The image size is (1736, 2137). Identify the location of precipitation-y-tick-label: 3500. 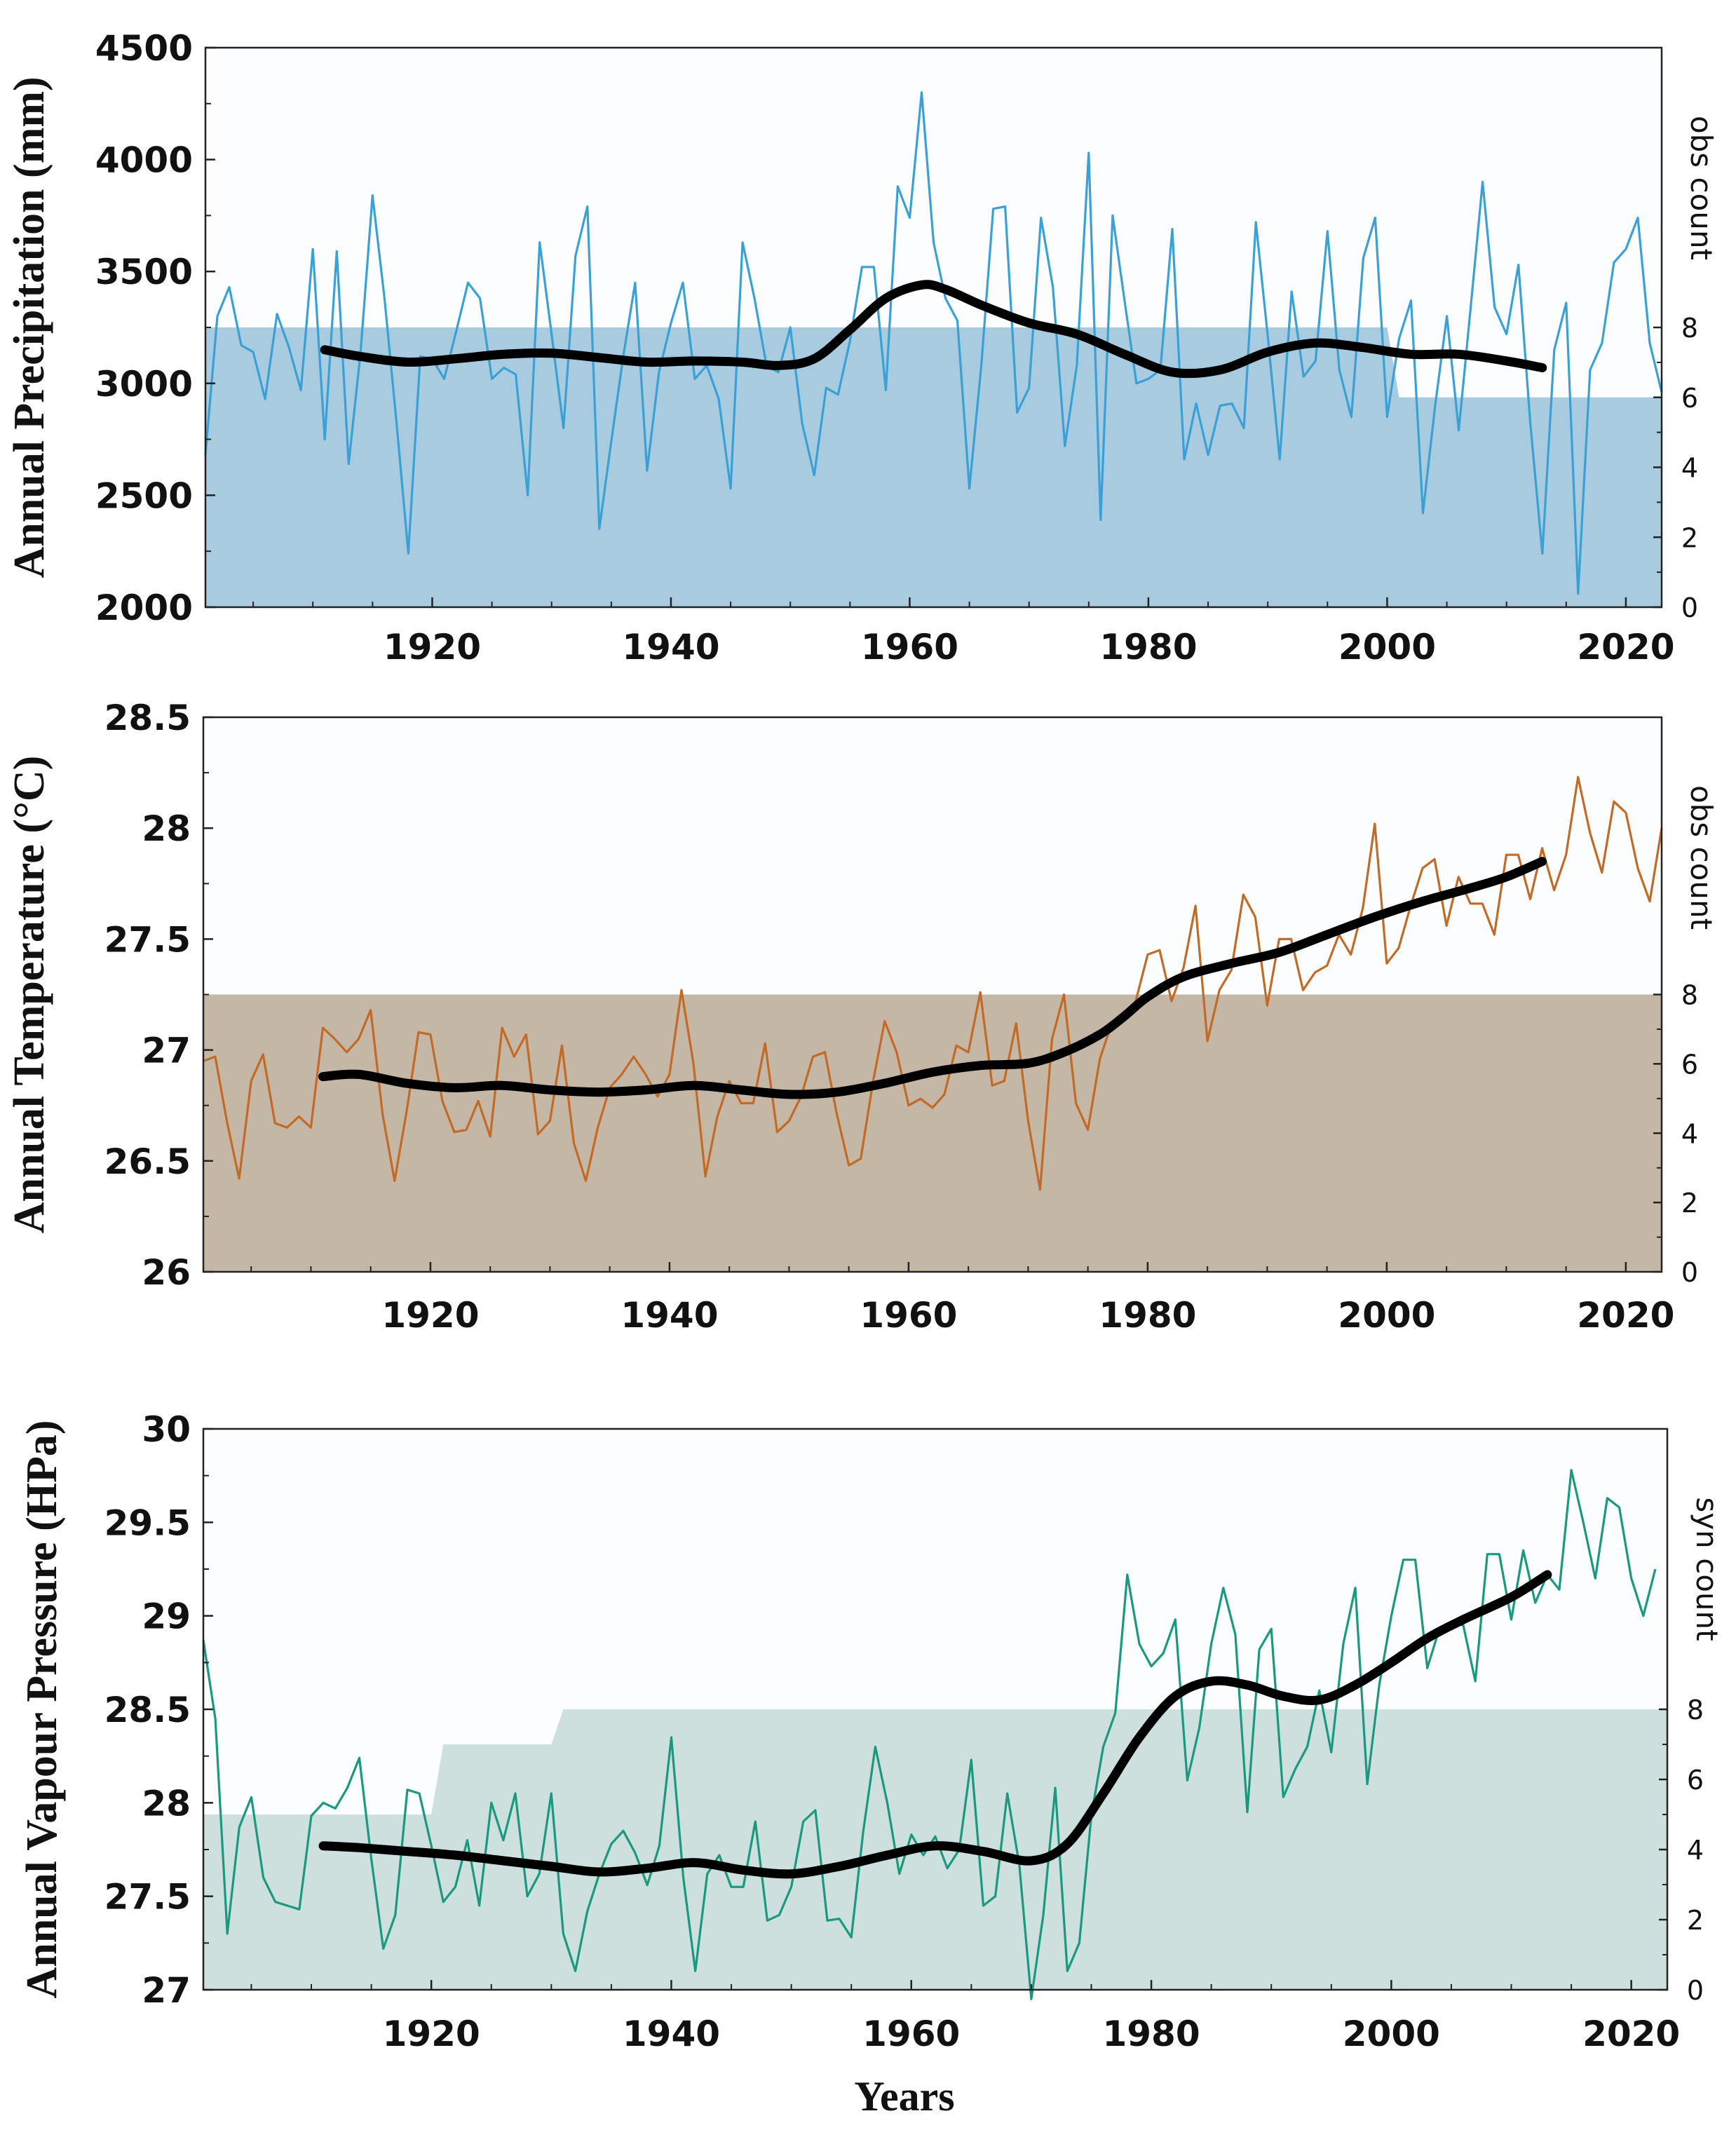
(144, 272).